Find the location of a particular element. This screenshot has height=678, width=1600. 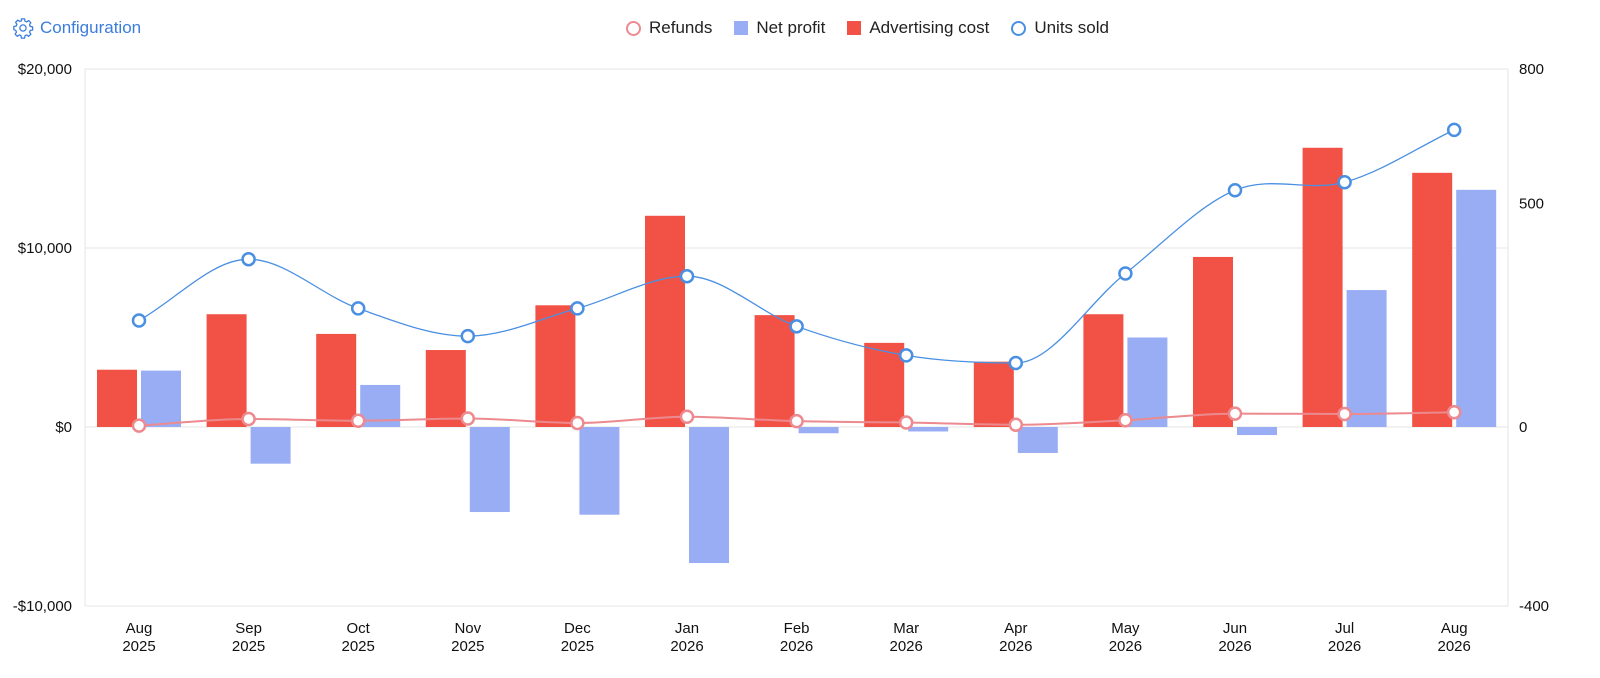

legend-item-advertising-cost: Advertising cost is located at coordinates (918, 28).